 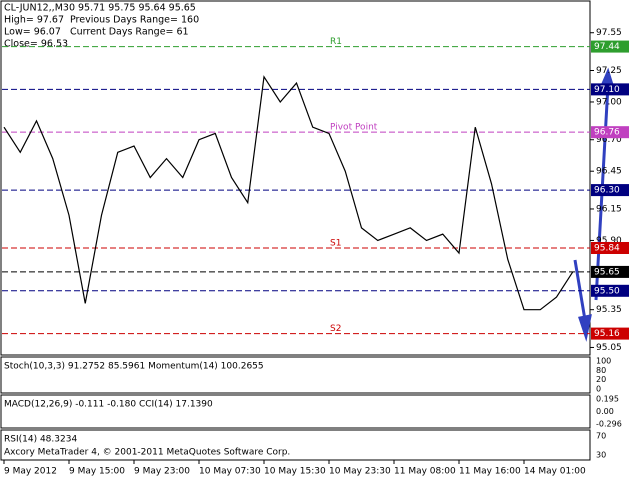 What do you see at coordinates (295, 445) in the screenshot?
I see `rsi-panel` at bounding box center [295, 445].